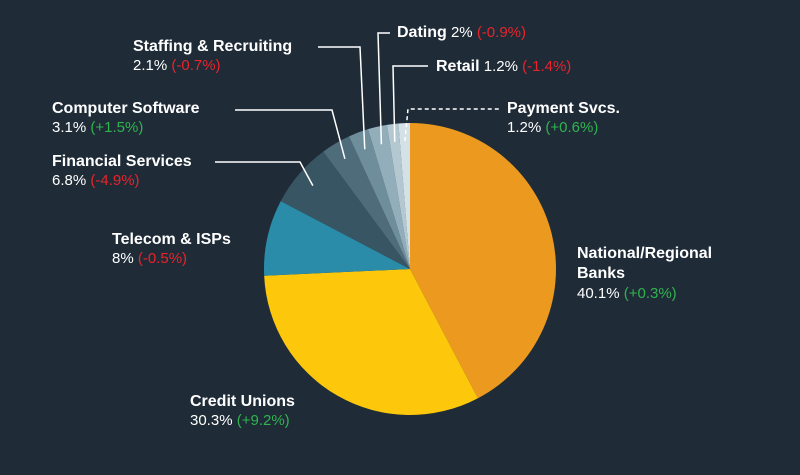 The width and height of the screenshot is (800, 475). I want to click on label-financial-services: Financial Services 6.8% (-4.9%), so click(122, 171).